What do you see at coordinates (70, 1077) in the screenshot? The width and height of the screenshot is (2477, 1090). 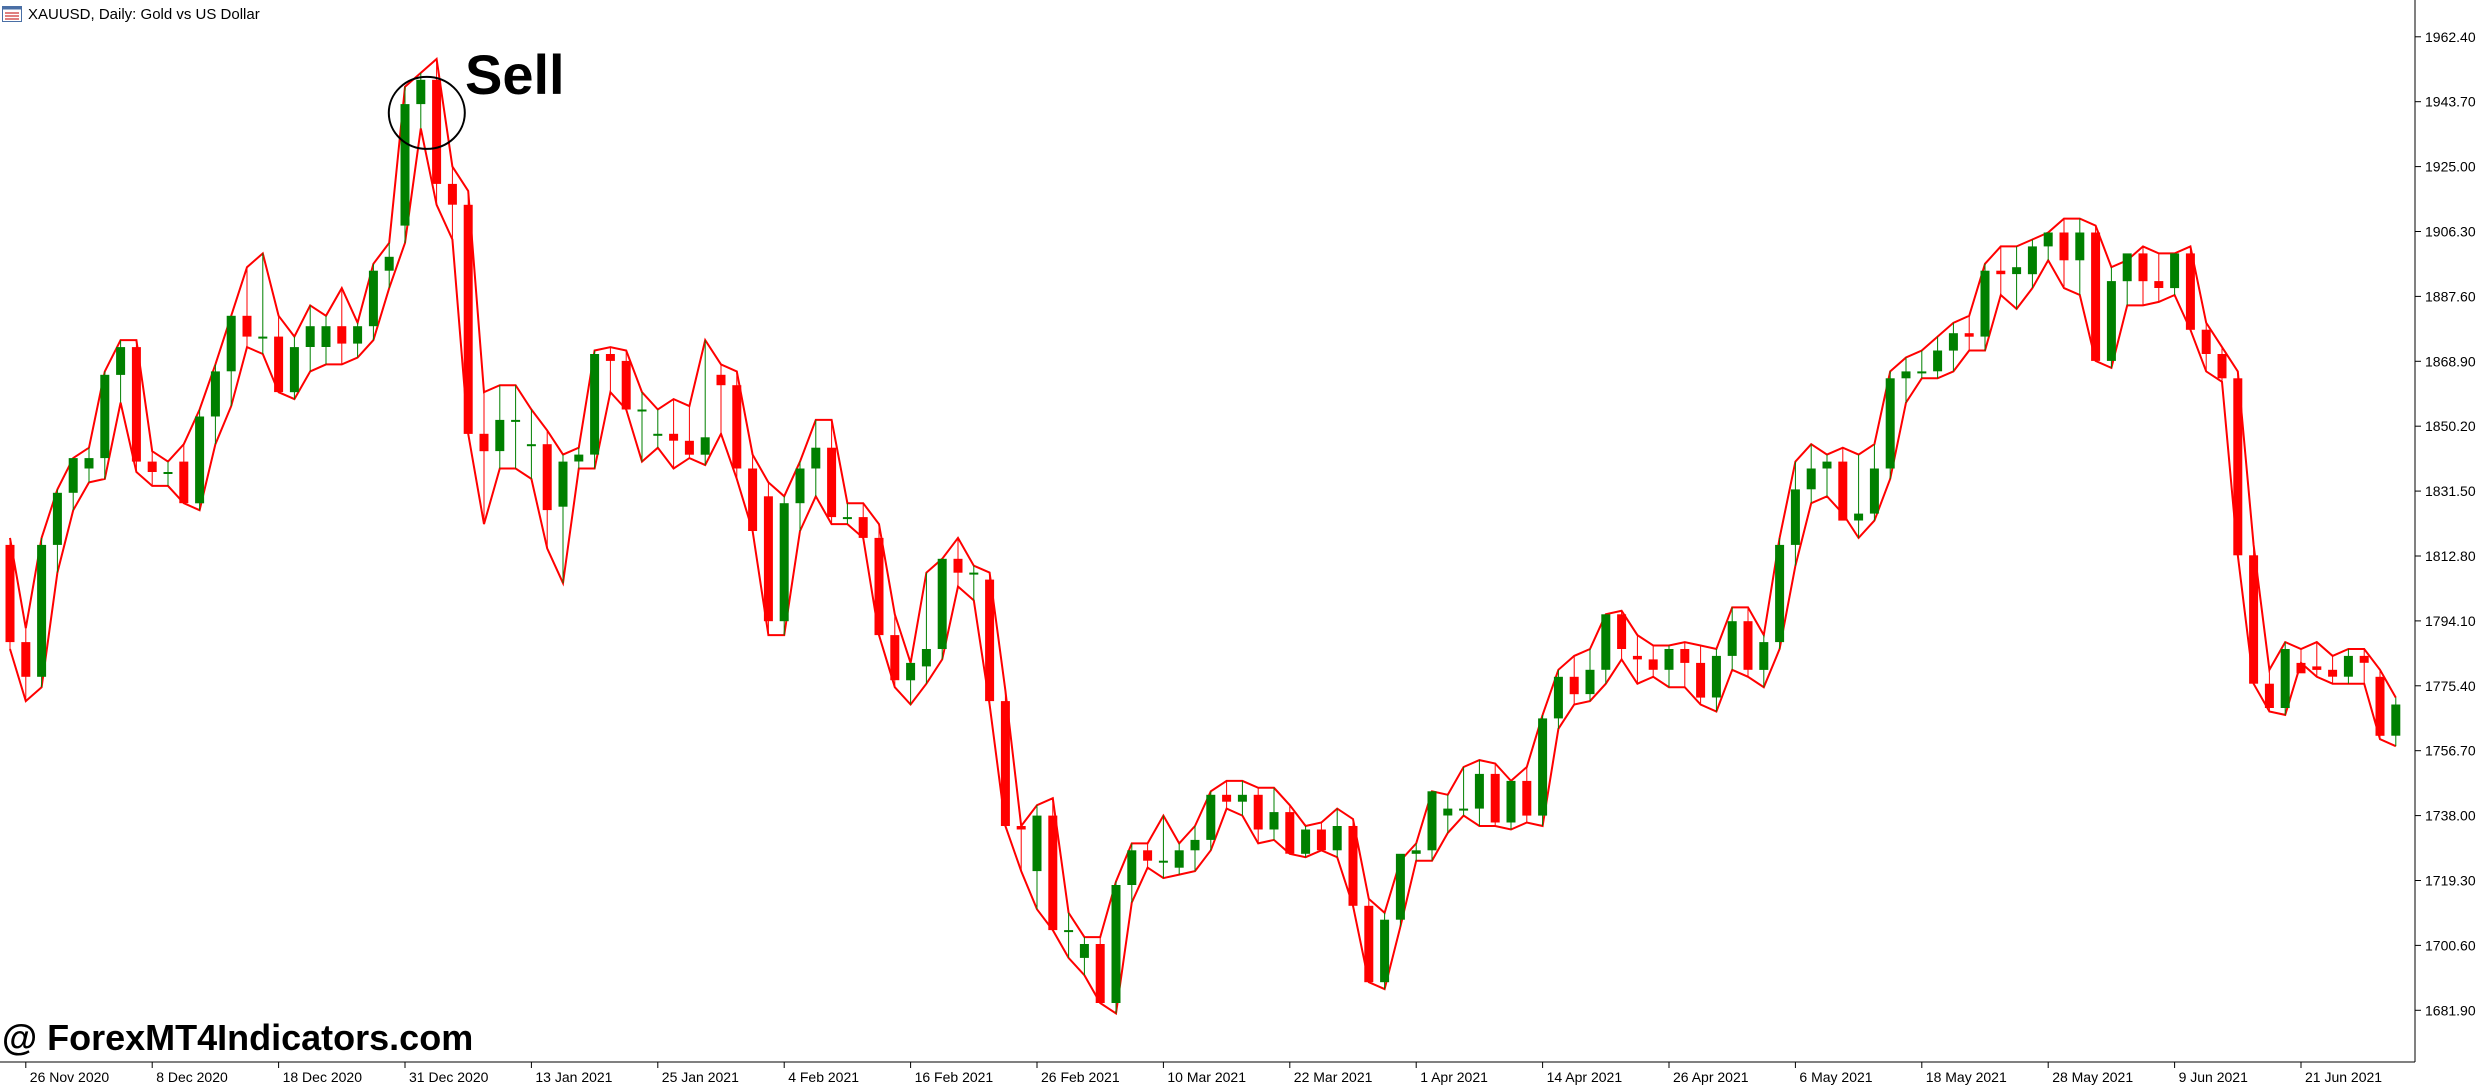 I see `time-tick-label: 26 Nov 2020` at bounding box center [70, 1077].